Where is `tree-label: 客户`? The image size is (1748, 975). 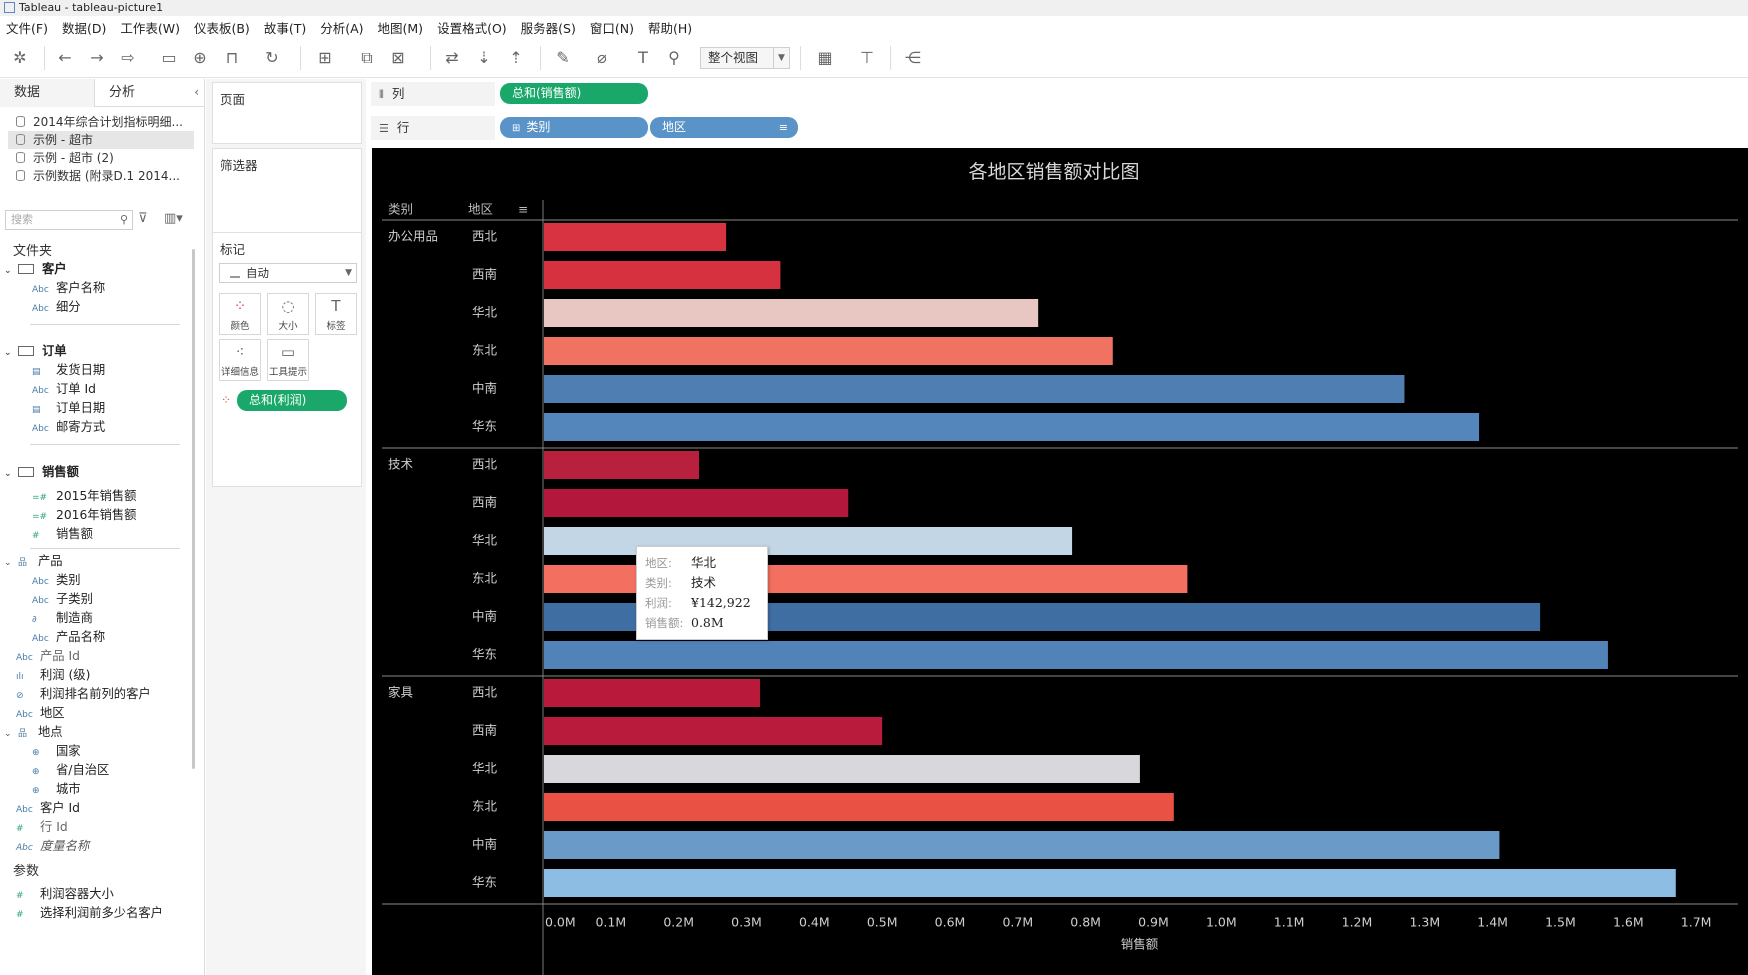 tree-label: 客户 is located at coordinates (54, 269).